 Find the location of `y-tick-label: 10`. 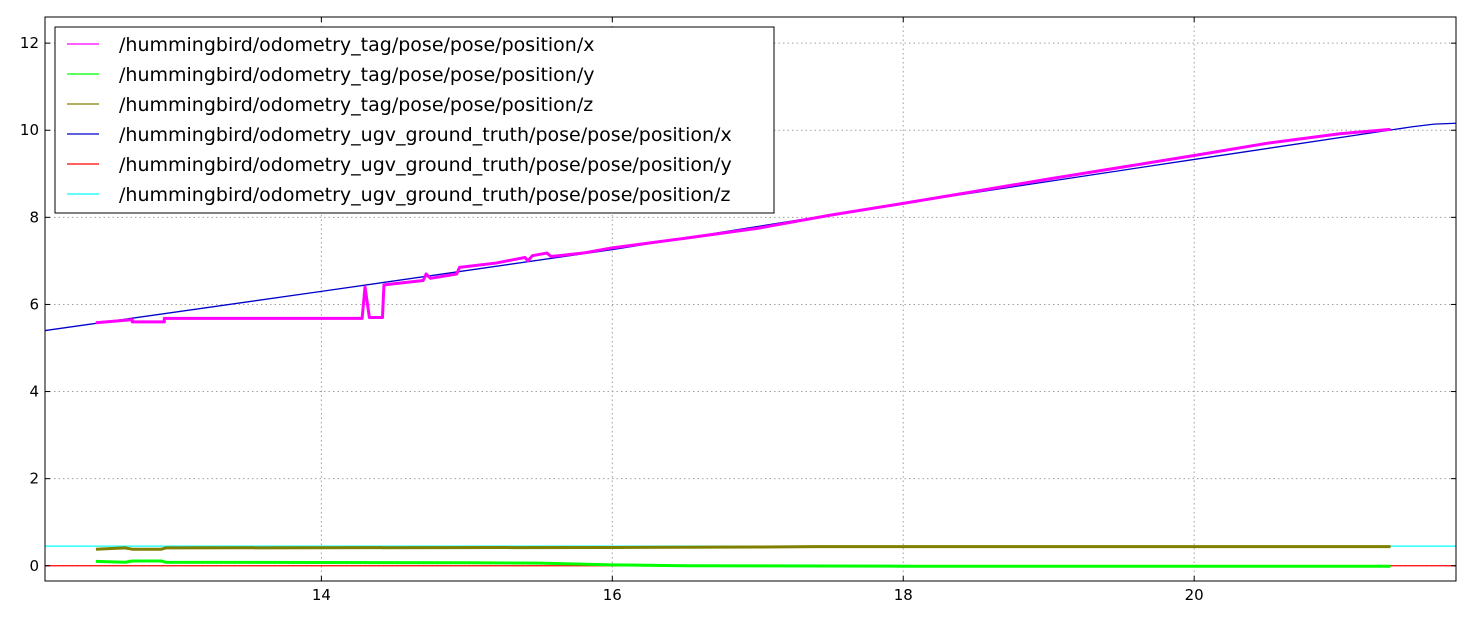

y-tick-label: 10 is located at coordinates (29, 130).